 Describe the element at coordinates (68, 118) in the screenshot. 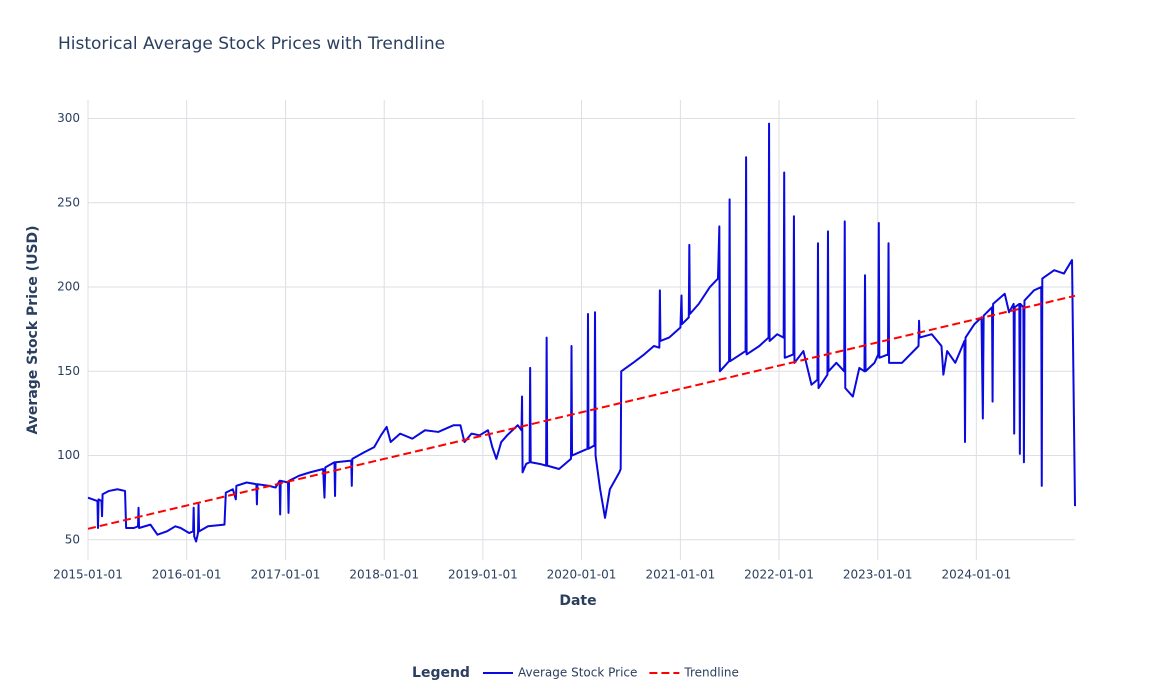

I see `y-tick-label: 300` at that location.